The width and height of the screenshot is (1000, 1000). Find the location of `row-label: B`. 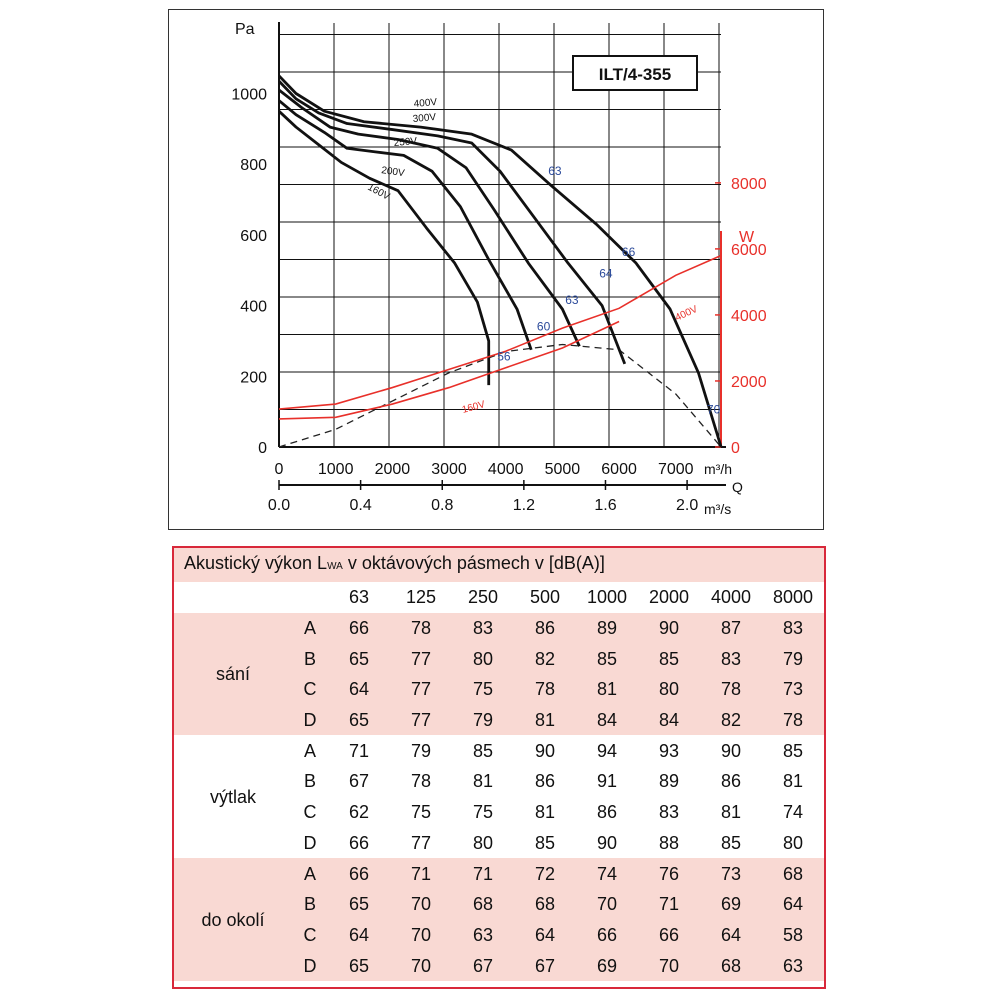

row-label: B is located at coordinates (310, 659).